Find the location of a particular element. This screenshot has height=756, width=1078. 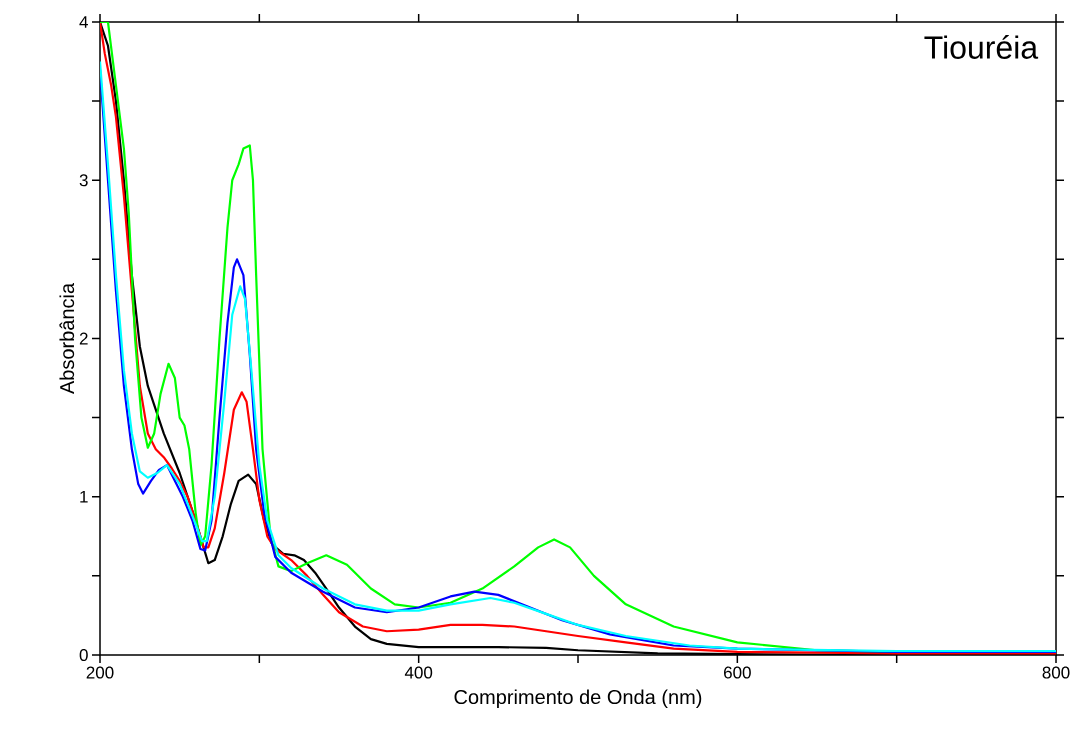

x-tick-label: 200 is located at coordinates (100, 672).